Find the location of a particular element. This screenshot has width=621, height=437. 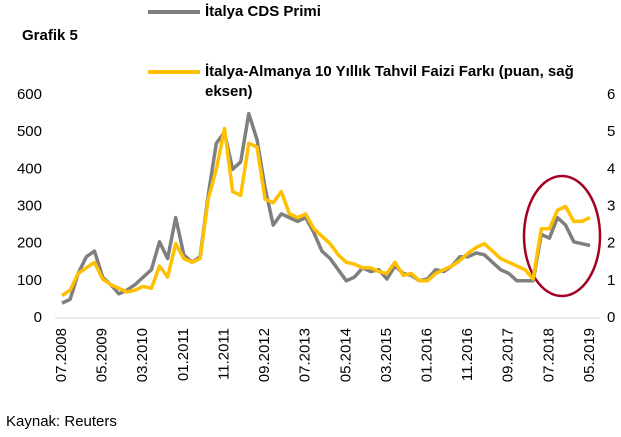

x-tick-label: 11.2011 is located at coordinates (223, 354).